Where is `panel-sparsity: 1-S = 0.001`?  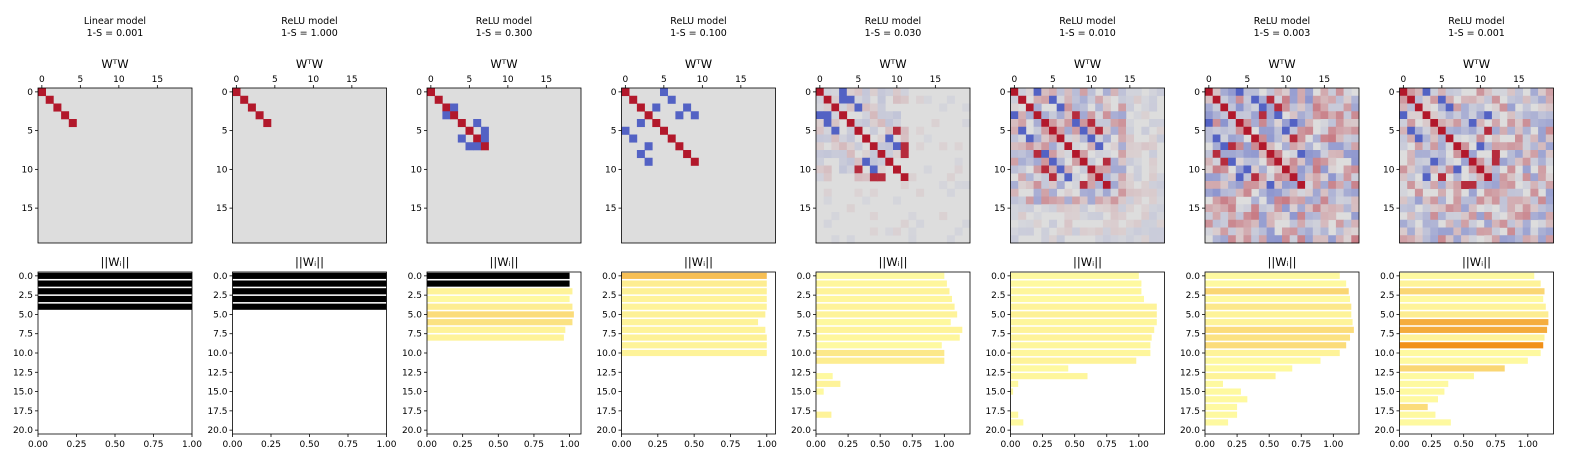 panel-sparsity: 1-S = 0.001 is located at coordinates (115, 33).